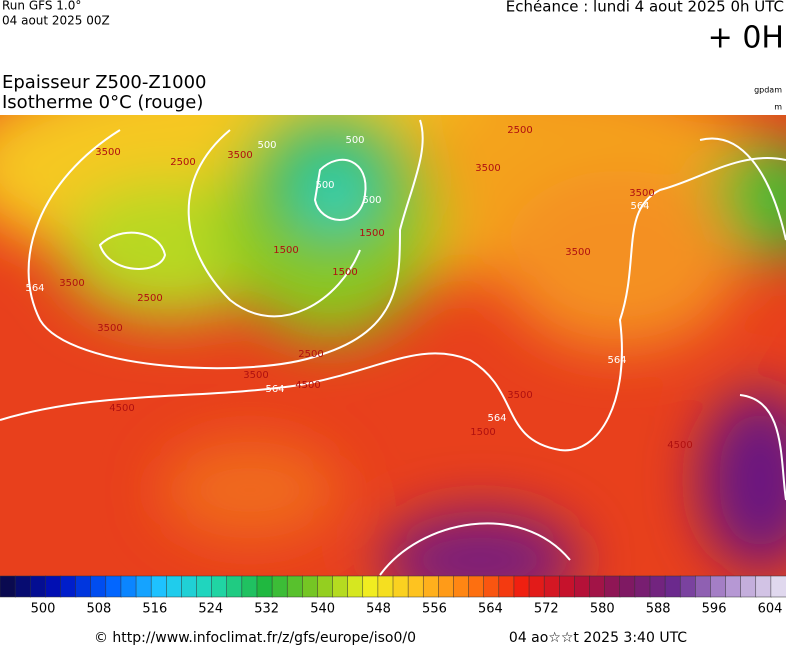 This screenshot has height=648, width=786. Describe the element at coordinates (378, 609) in the screenshot. I see `colorbar-label: 548` at that location.